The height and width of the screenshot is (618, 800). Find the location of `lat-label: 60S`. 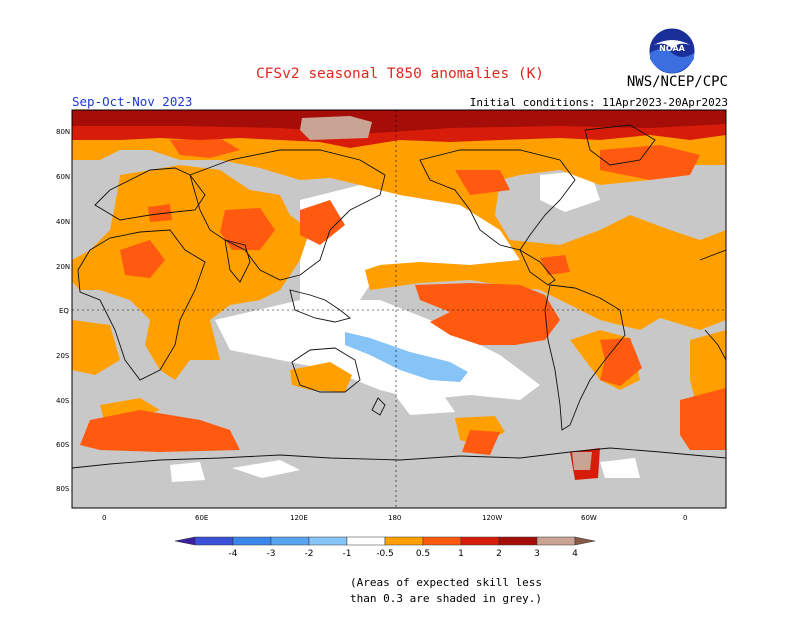

lat-label: 60S is located at coordinates (63, 445).